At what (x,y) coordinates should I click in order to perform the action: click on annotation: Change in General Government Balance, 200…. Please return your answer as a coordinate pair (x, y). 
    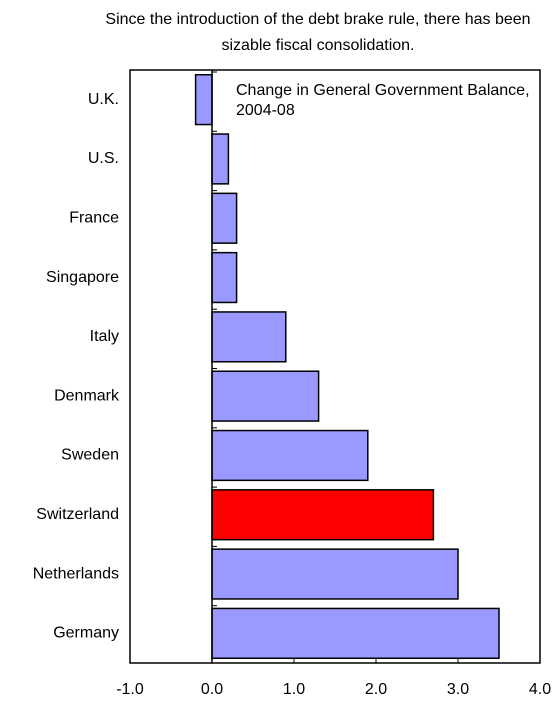
    Looking at the image, I should click on (383, 100).